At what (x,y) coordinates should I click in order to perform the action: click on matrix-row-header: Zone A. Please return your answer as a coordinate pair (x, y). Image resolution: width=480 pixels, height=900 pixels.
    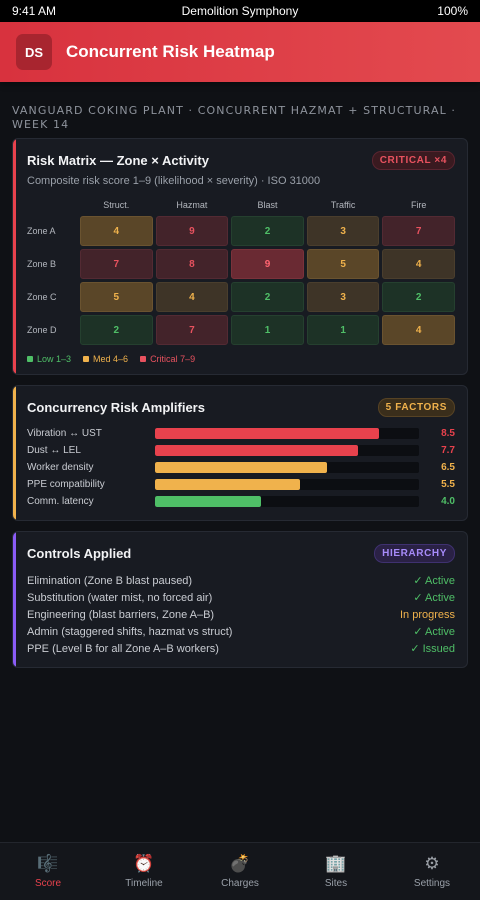
    Looking at the image, I should click on (41, 231).